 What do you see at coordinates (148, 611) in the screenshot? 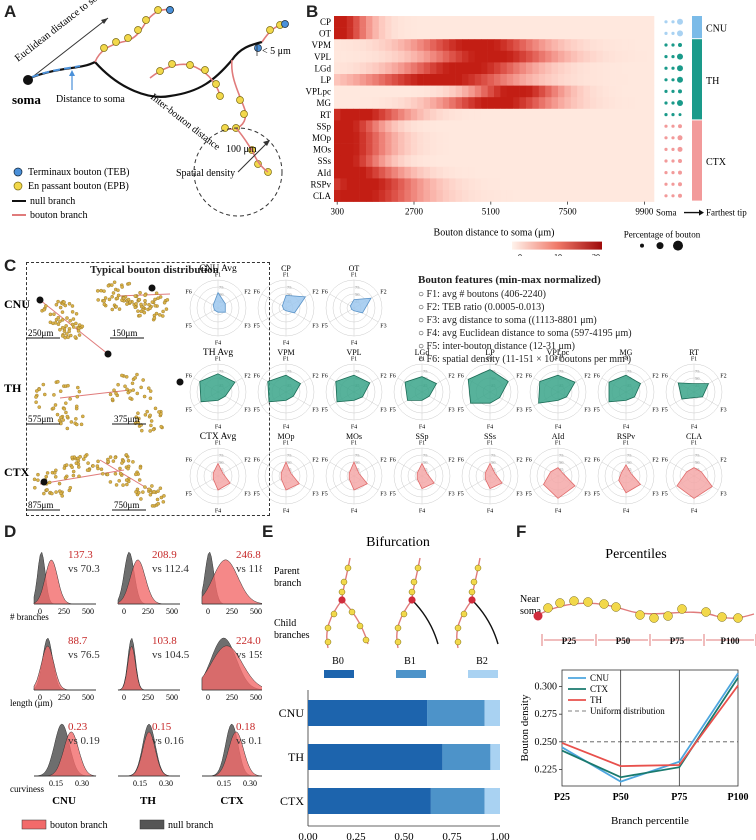
I see `dist-tick: 250` at bounding box center [148, 611].